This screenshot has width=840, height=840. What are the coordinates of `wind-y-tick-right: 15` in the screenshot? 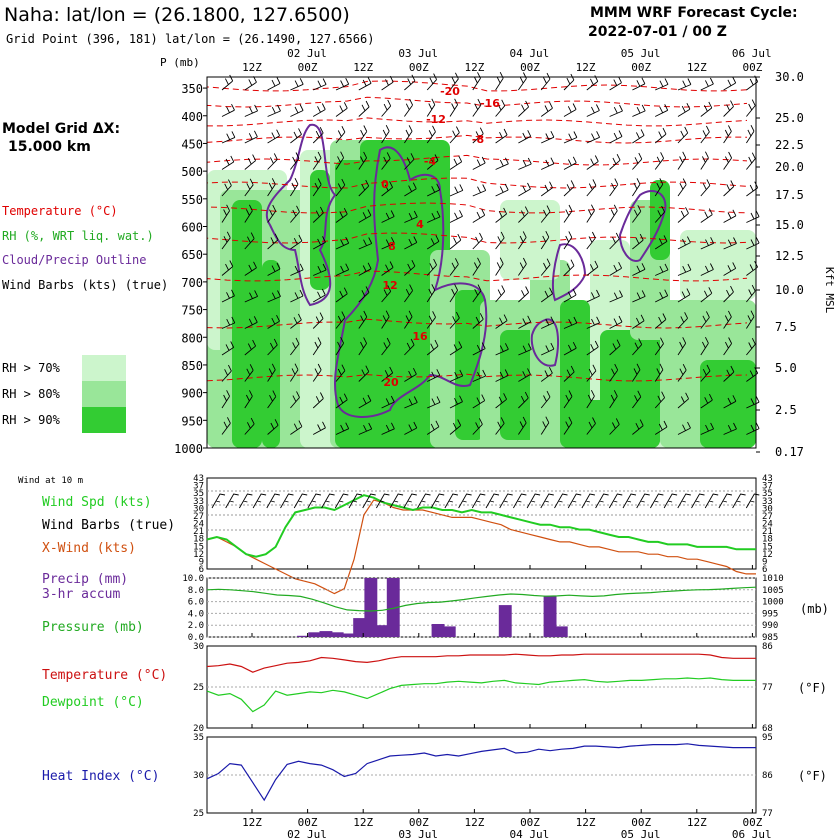 It's located at (767, 547).